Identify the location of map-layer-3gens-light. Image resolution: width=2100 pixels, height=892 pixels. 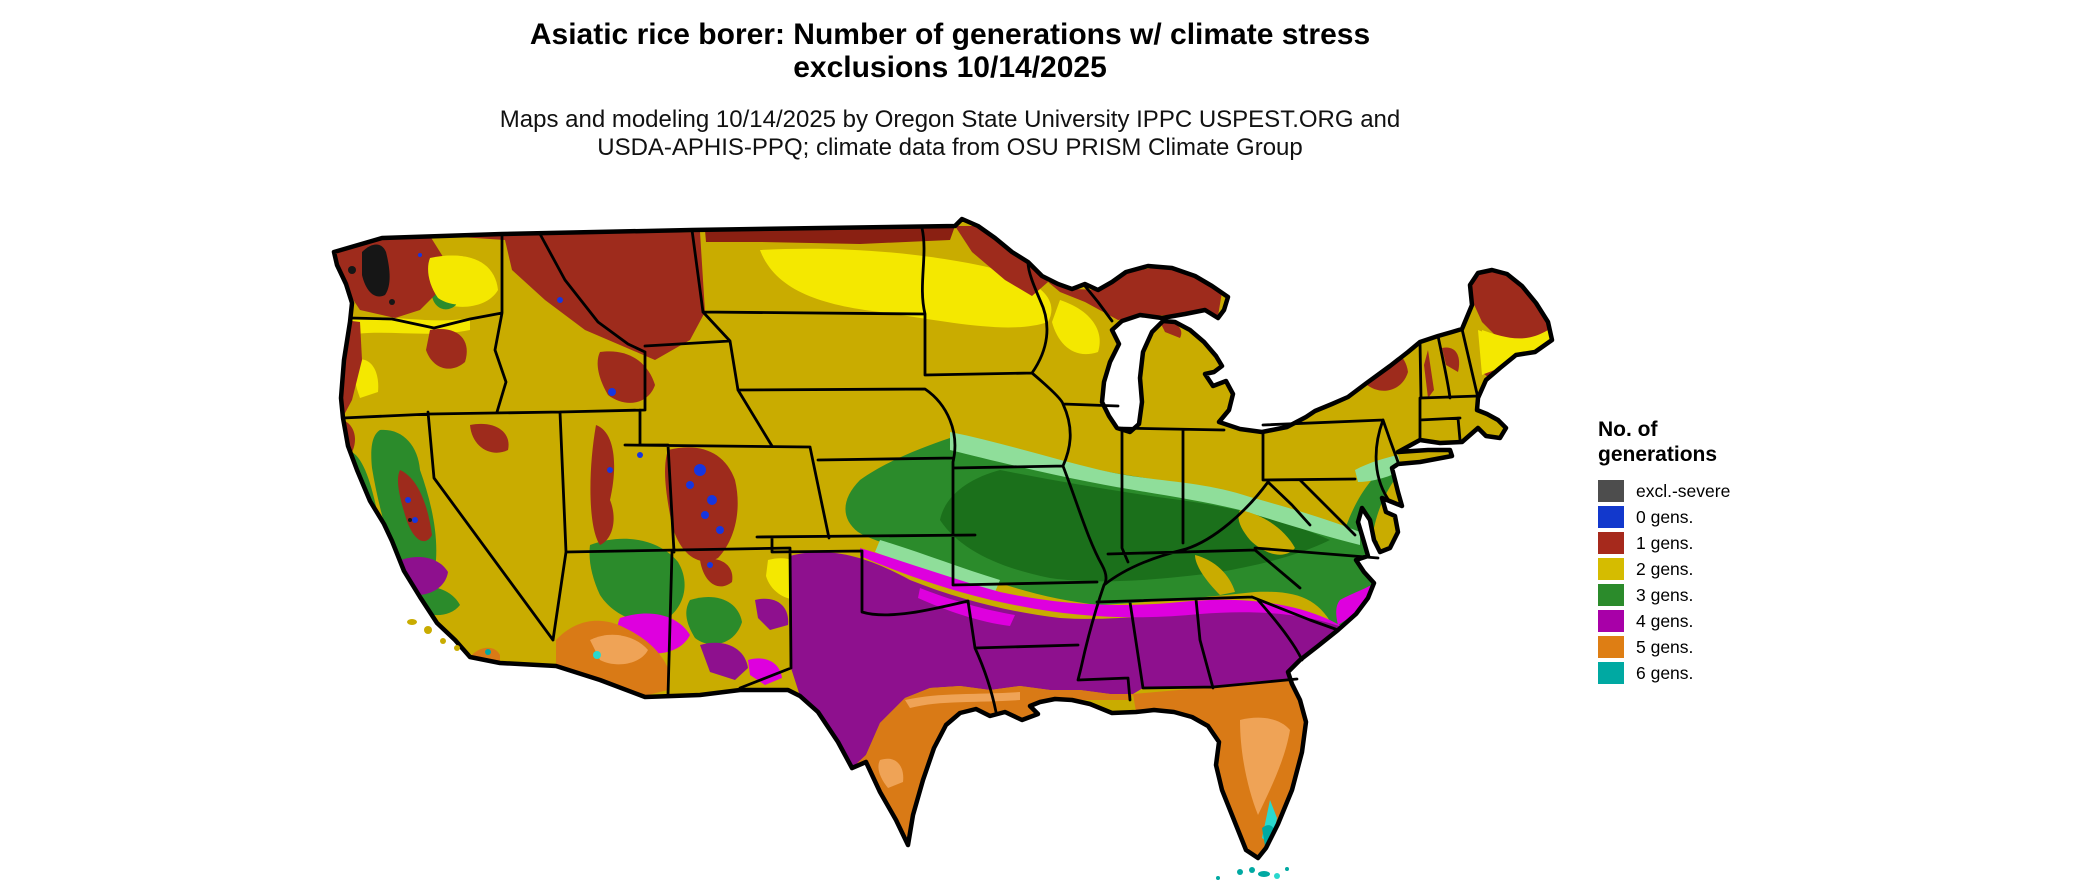
(1138, 512).